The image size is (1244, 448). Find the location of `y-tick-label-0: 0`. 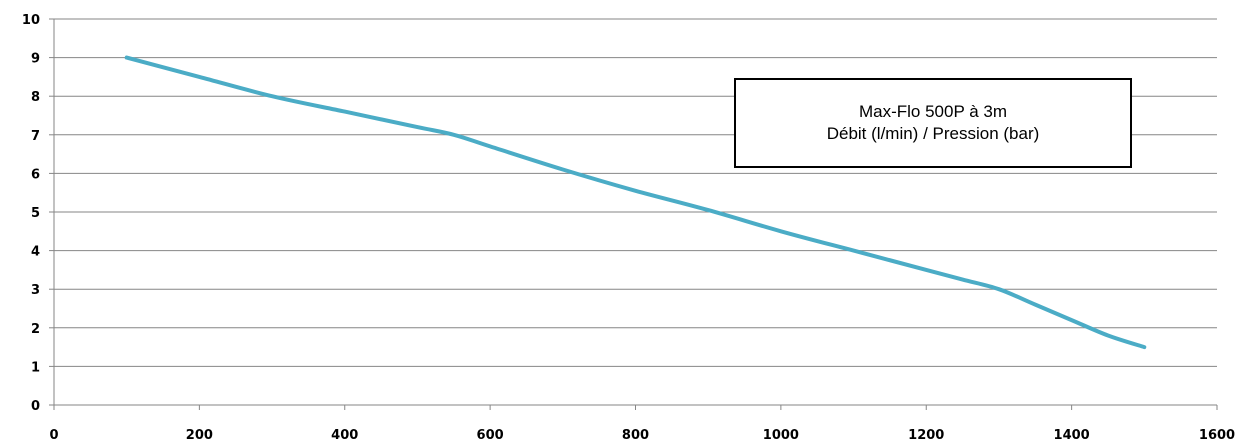

y-tick-label-0: 0 is located at coordinates (35, 406).